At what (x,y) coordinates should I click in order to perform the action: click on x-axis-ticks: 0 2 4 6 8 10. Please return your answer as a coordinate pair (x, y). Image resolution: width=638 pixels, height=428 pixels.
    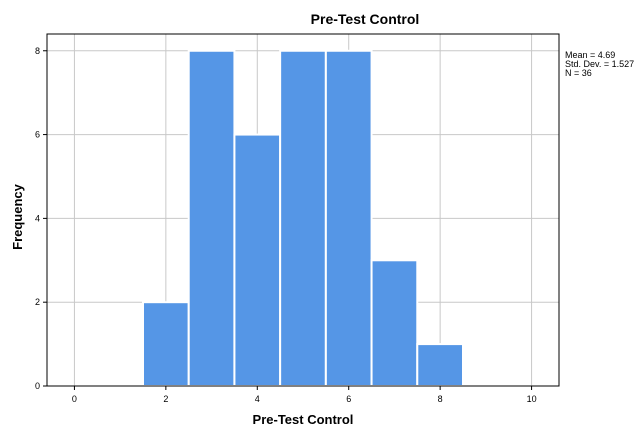
    Looking at the image, I should click on (304, 395).